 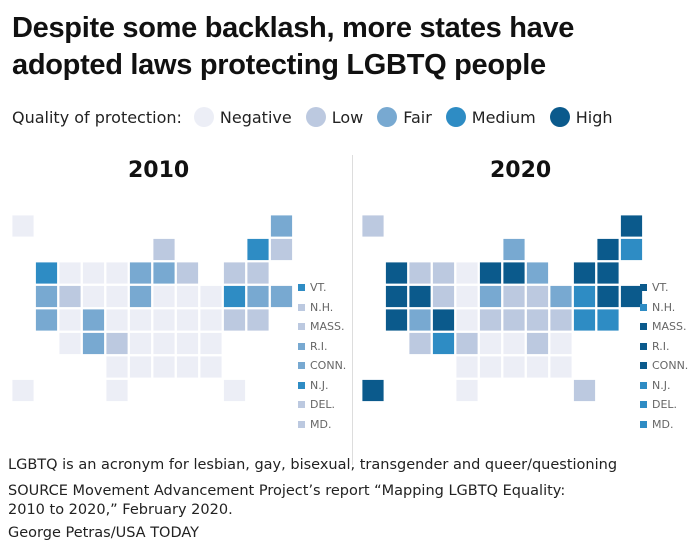 I want to click on credit: George Petras/USA TODAY, so click(x=104, y=533).